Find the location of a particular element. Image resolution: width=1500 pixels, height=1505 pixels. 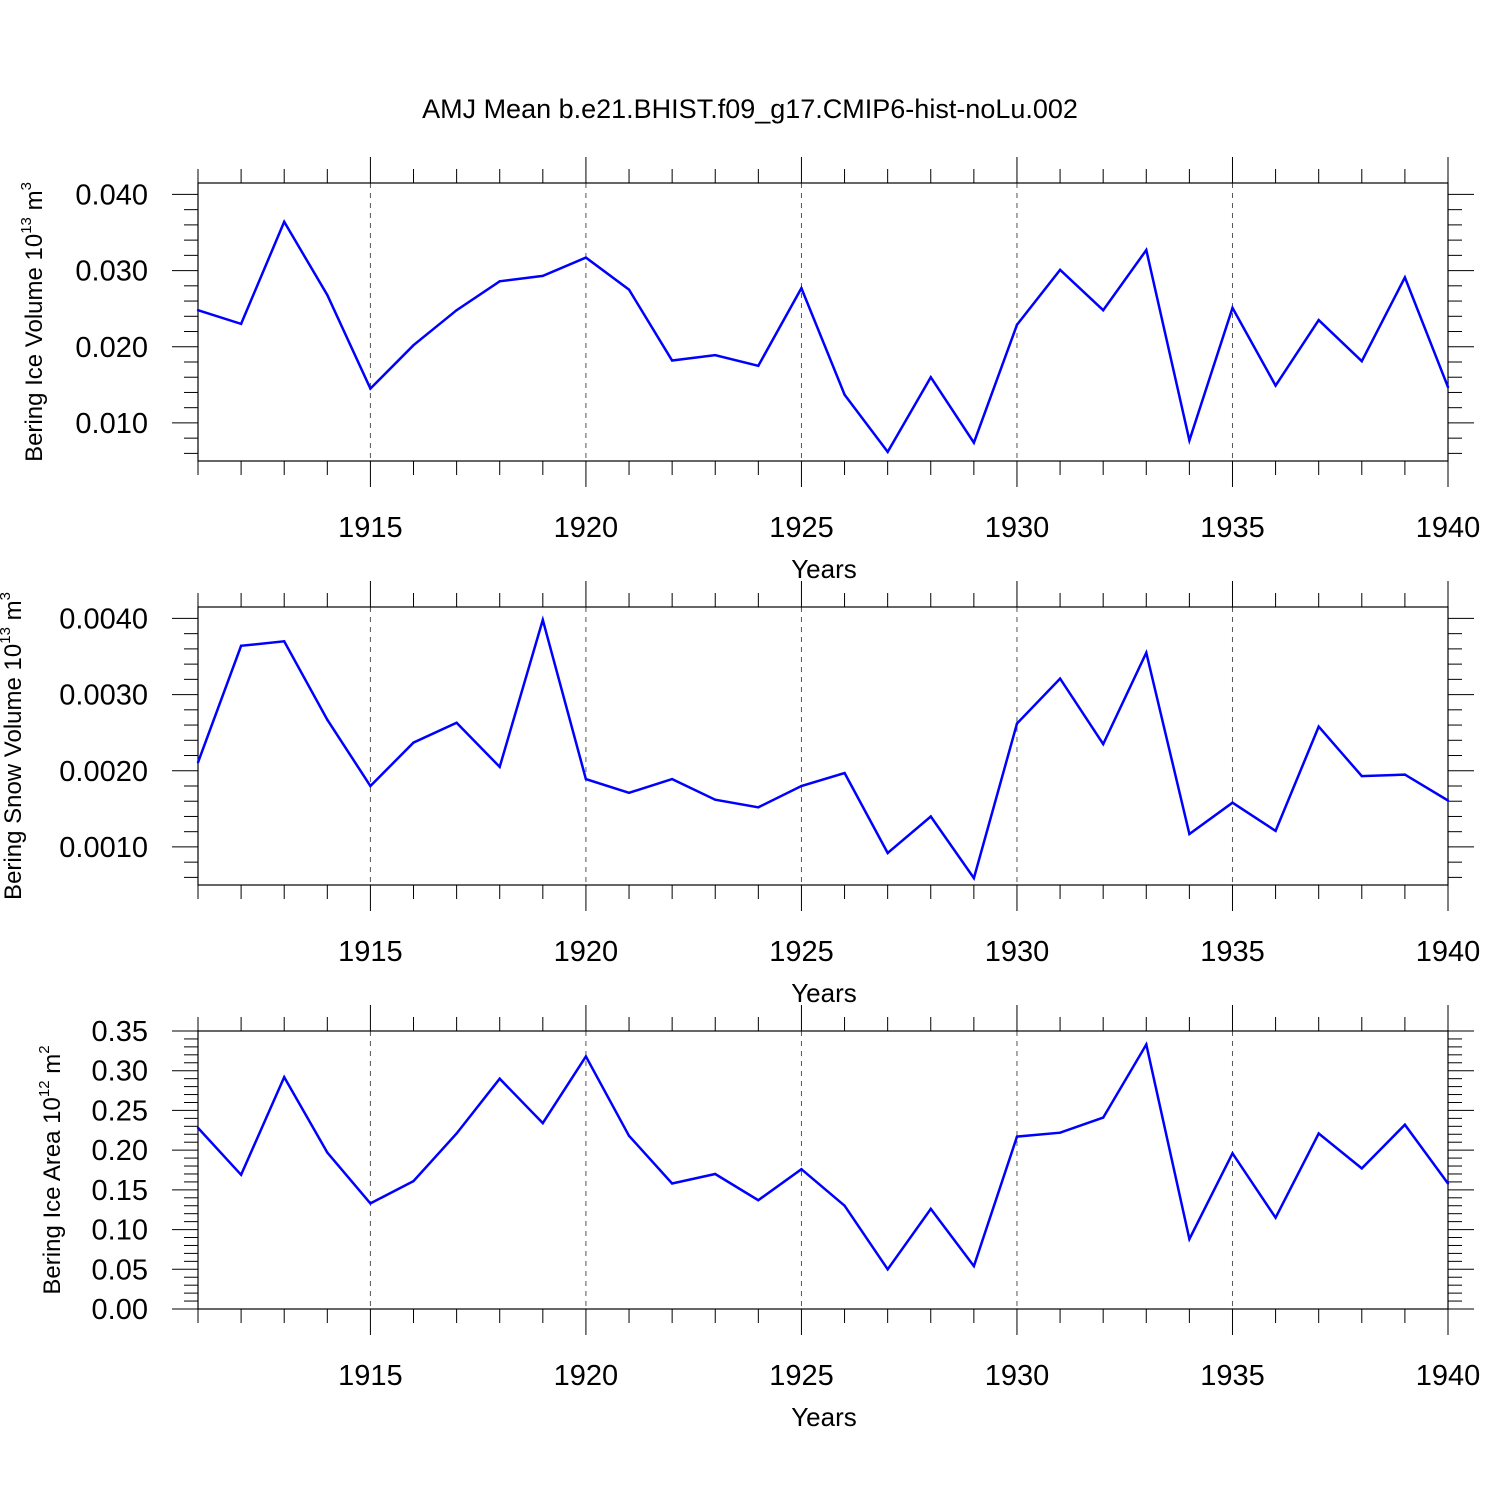

y-axis-label-unit-exponent: 2 is located at coordinates (44, 1049).